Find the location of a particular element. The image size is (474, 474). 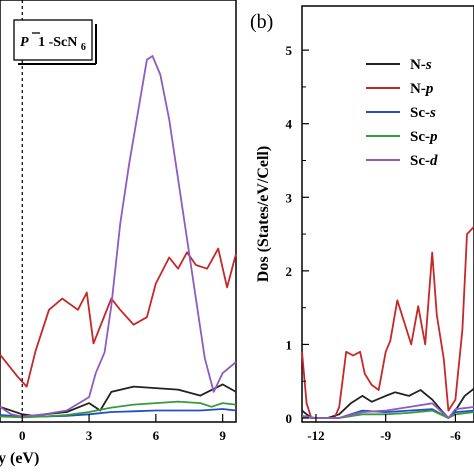

panel-a-x-tick-label: 6 is located at coordinates (156, 435).